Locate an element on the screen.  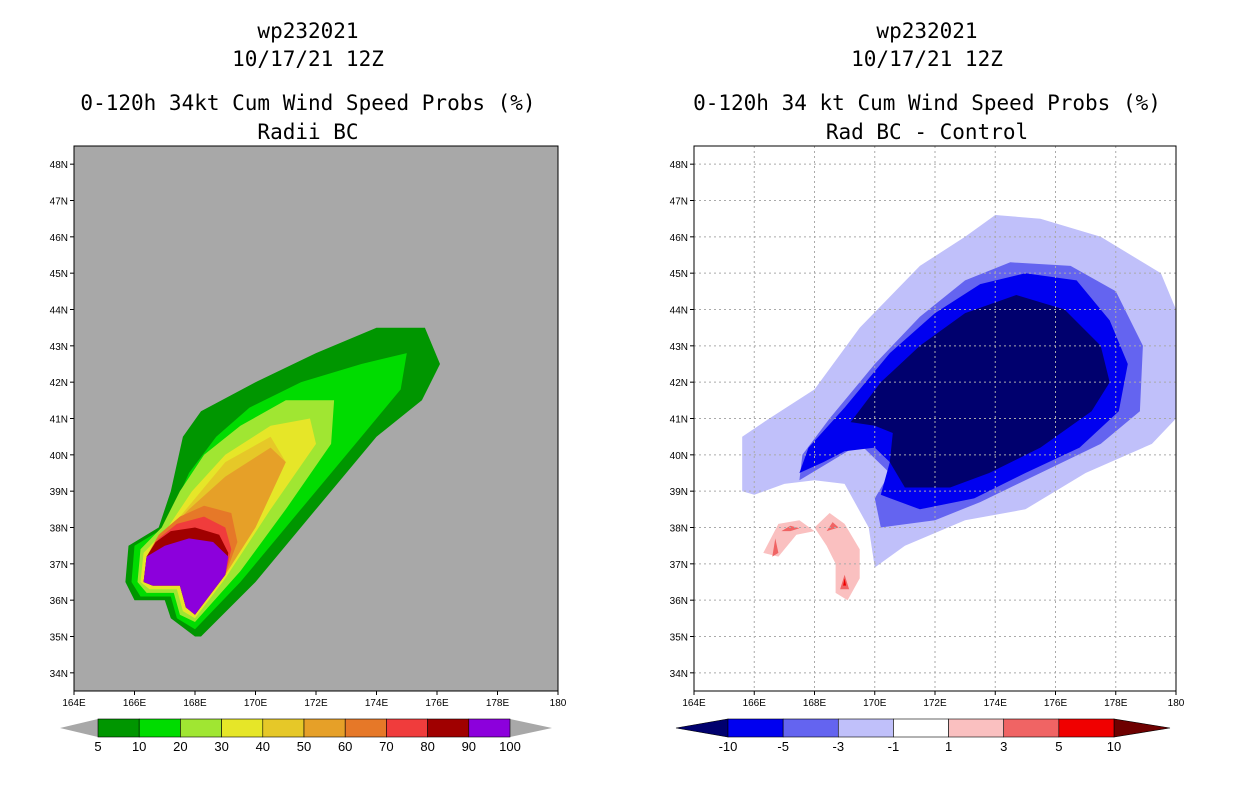
right-title: 0-120h 34 kt Cum Wind Speed Probs (%) is located at coordinates (927, 103).